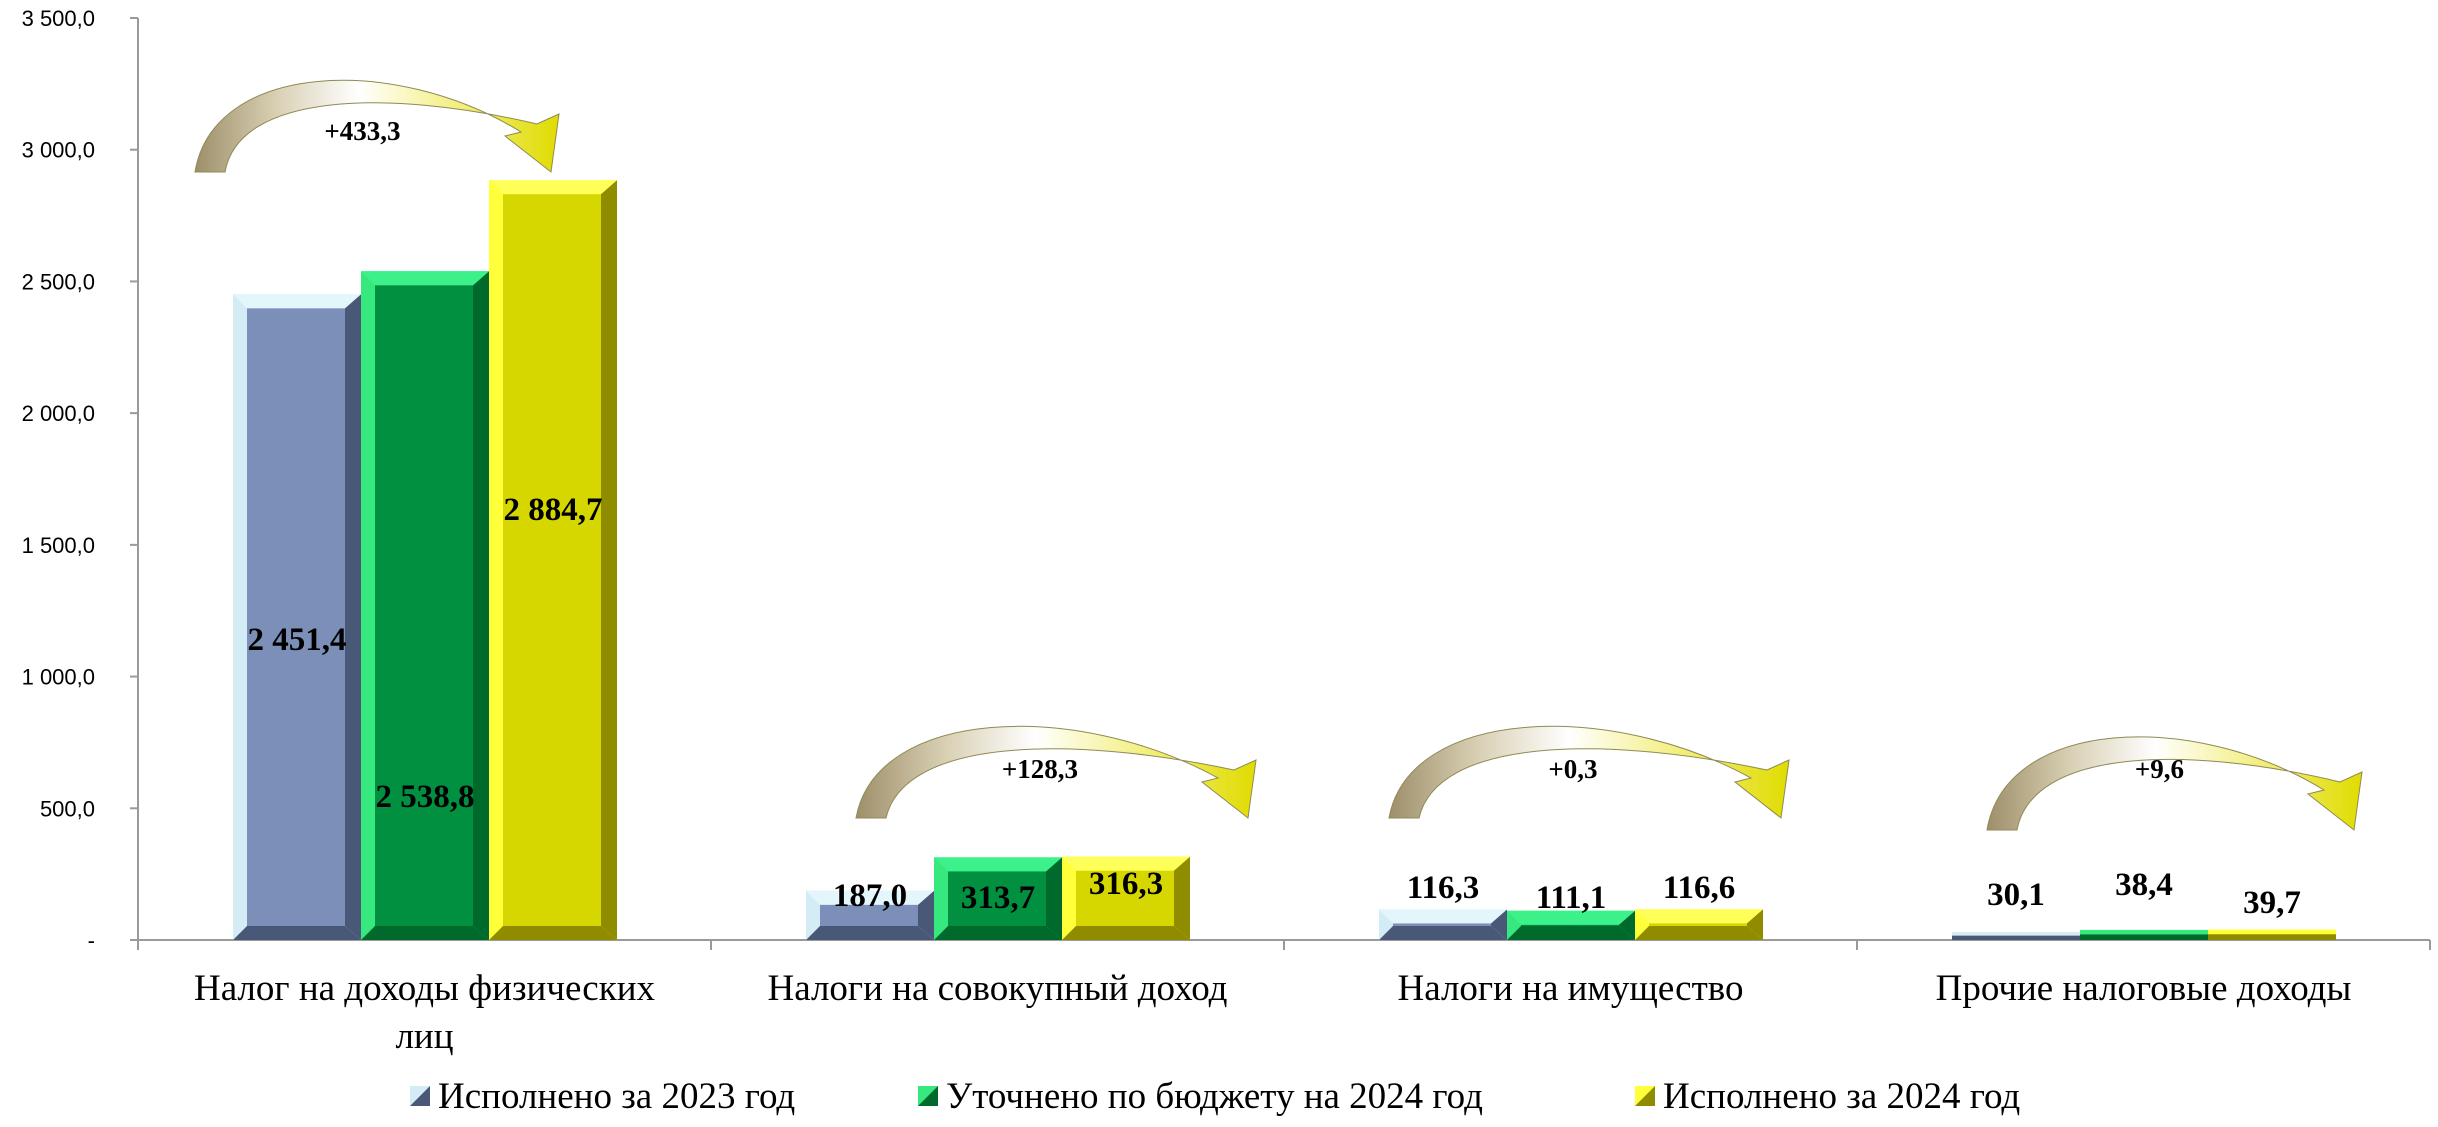 The width and height of the screenshot is (2438, 1127). I want to click on data-label: 30,1, so click(2016, 895).